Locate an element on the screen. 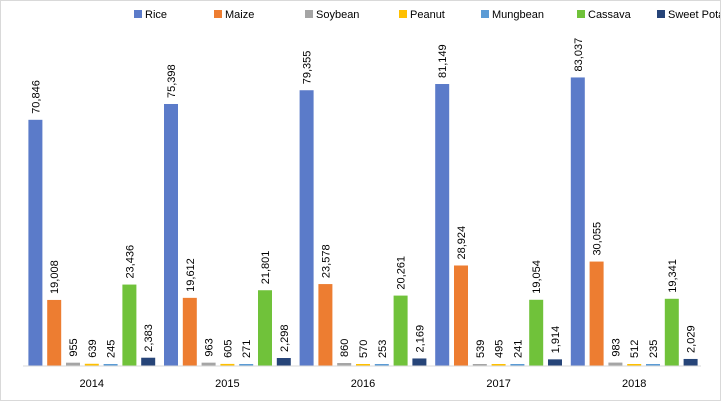 The width and height of the screenshot is (721, 401). bar-peanut-2014 is located at coordinates (91, 364).